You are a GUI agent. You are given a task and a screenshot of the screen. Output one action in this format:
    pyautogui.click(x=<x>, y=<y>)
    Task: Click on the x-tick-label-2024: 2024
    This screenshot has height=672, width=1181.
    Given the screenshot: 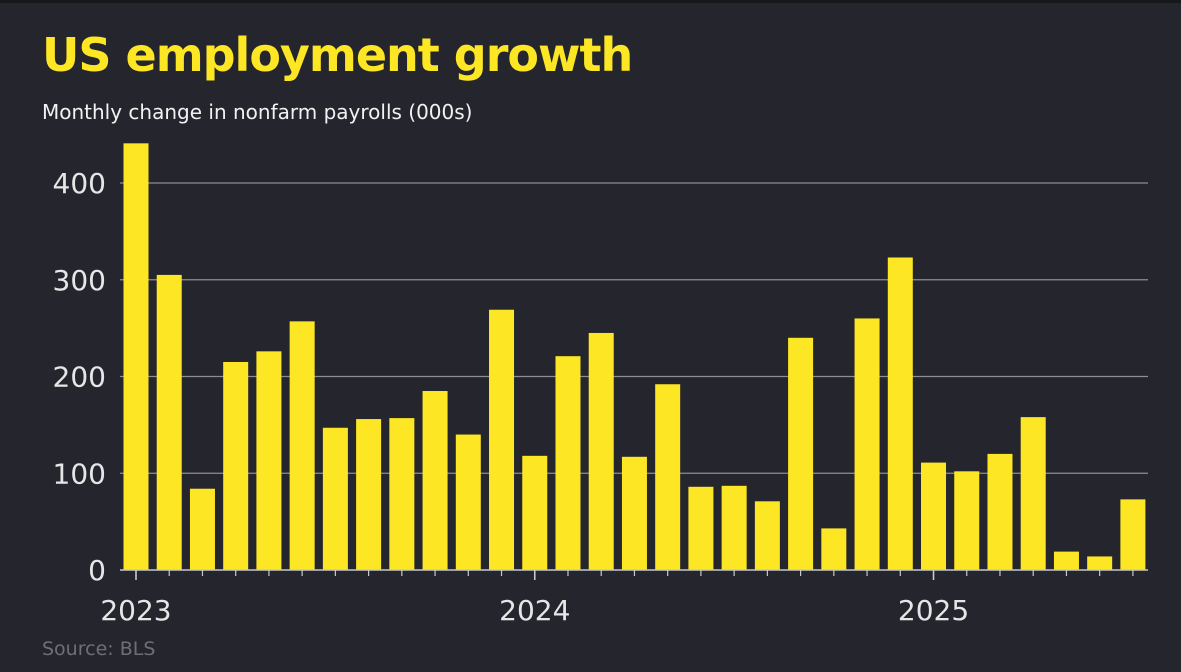 What is the action you would take?
    pyautogui.click(x=534, y=610)
    